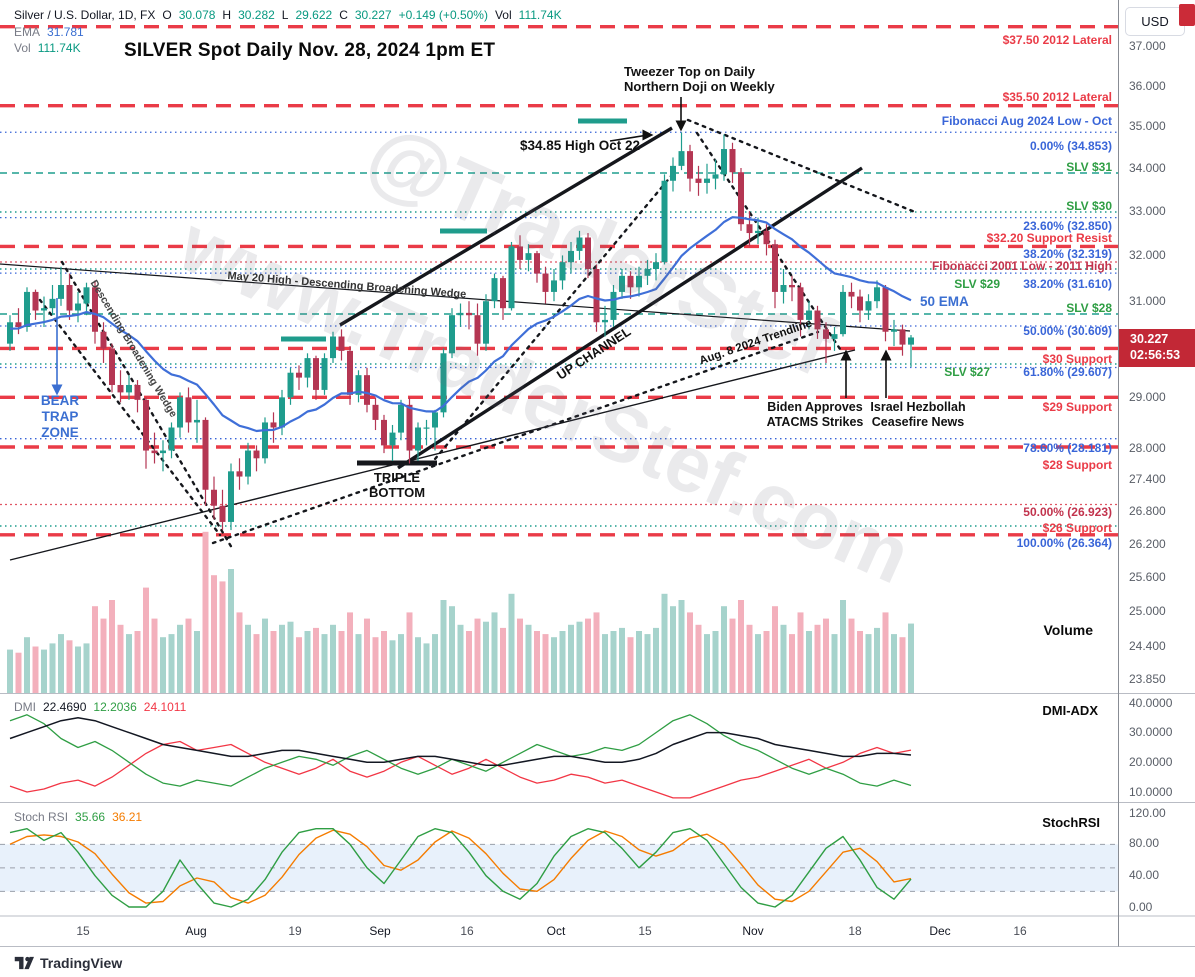 This screenshot has height=977, width=1195. Describe the element at coordinates (1049, 238) in the screenshot. I see `level-label: $32.20 Support Resist` at that location.